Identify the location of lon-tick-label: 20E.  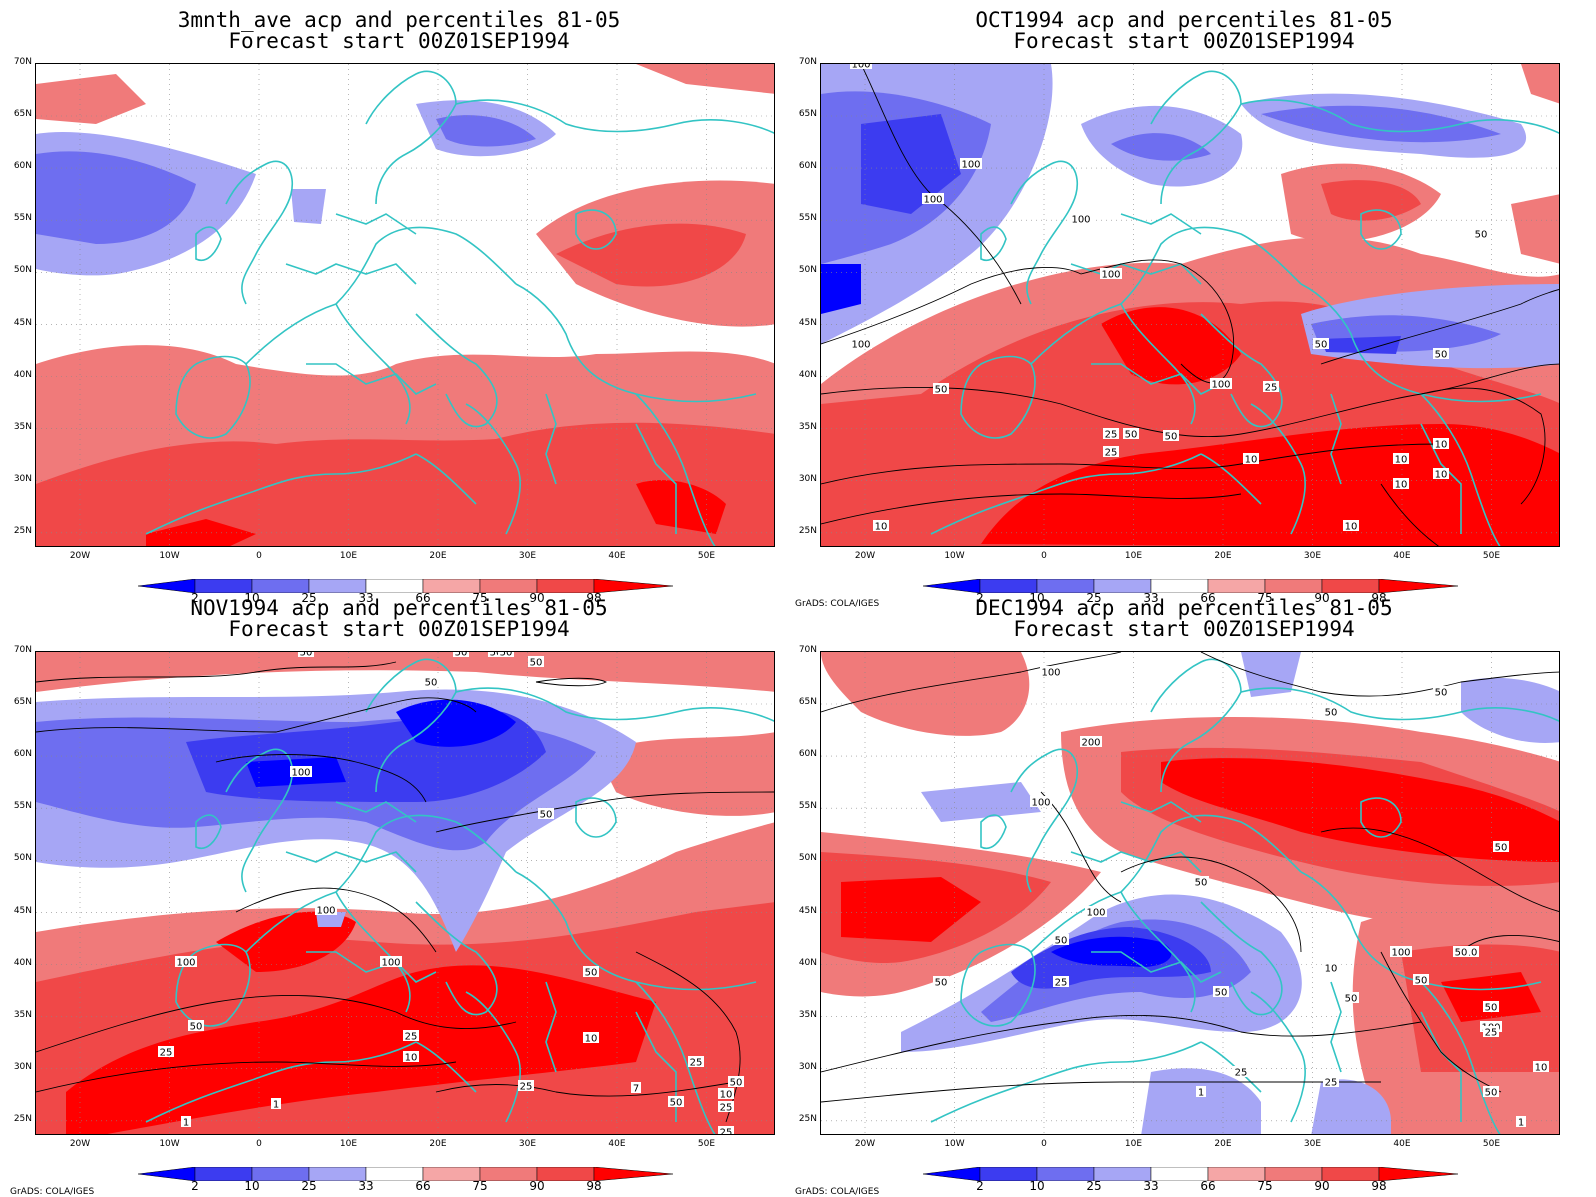
(438, 1144).